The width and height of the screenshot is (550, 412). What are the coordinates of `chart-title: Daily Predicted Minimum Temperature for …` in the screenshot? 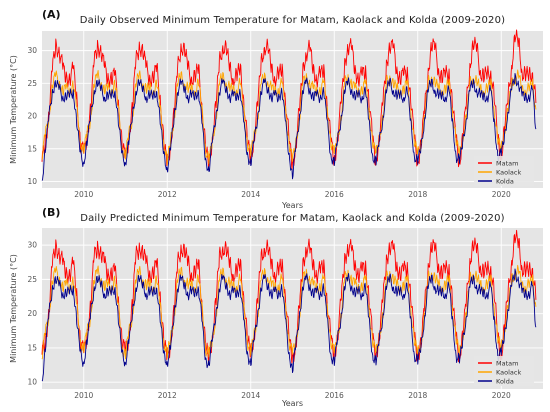 It's located at (292, 218).